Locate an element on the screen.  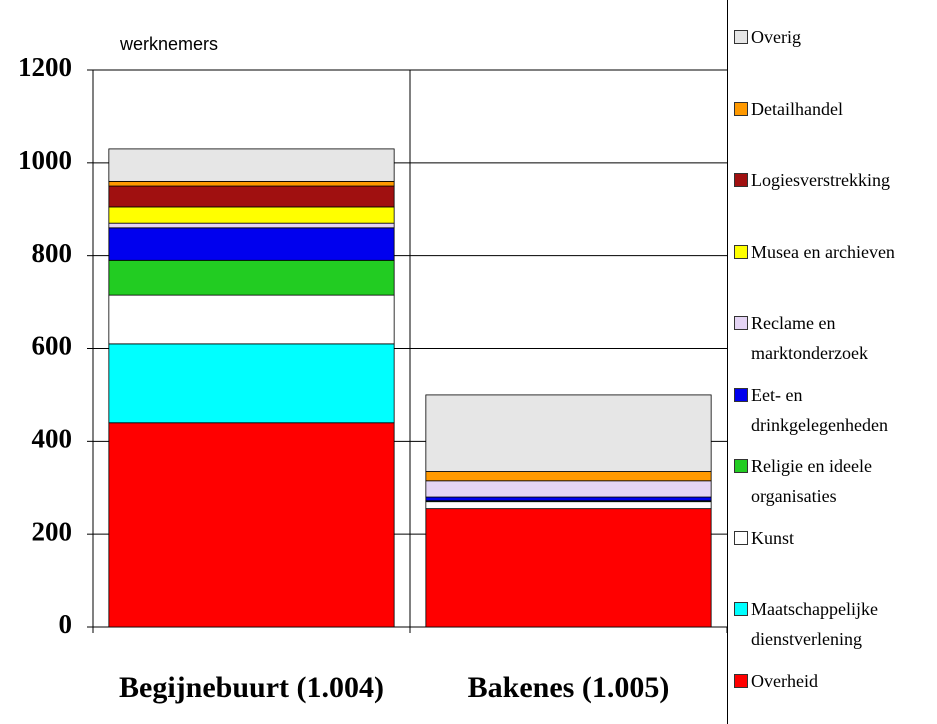
legend-label: Logiesverstrekking is located at coordinates (820, 180).